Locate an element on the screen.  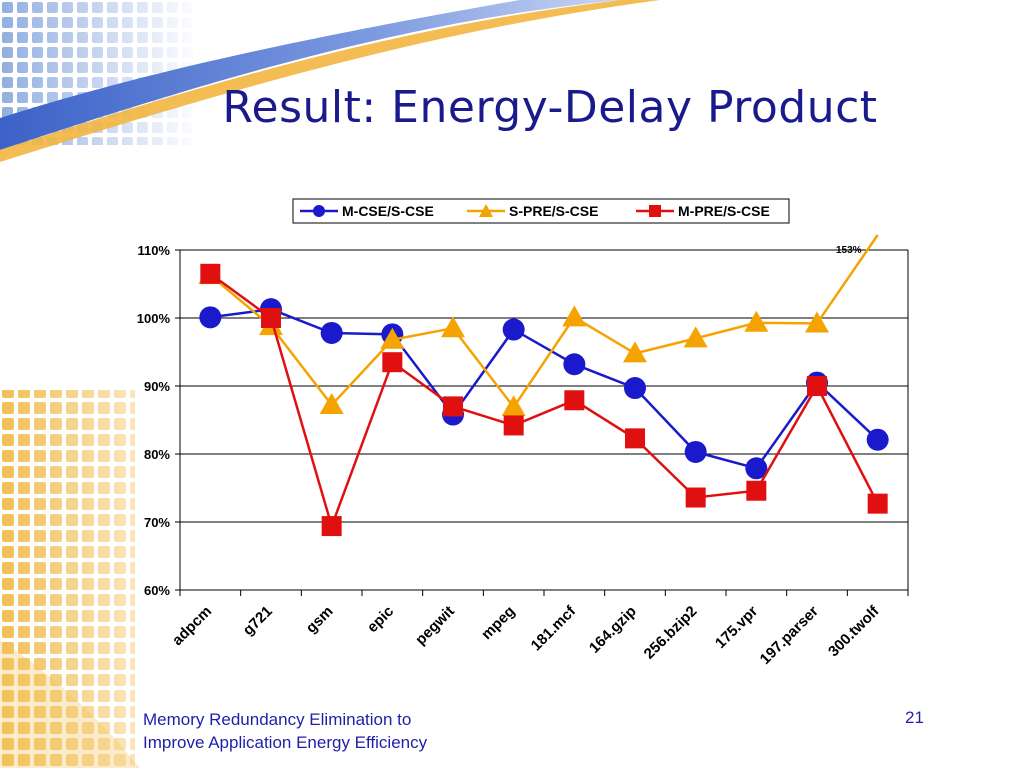
x-tick-label: adpcm is located at coordinates (192, 626).